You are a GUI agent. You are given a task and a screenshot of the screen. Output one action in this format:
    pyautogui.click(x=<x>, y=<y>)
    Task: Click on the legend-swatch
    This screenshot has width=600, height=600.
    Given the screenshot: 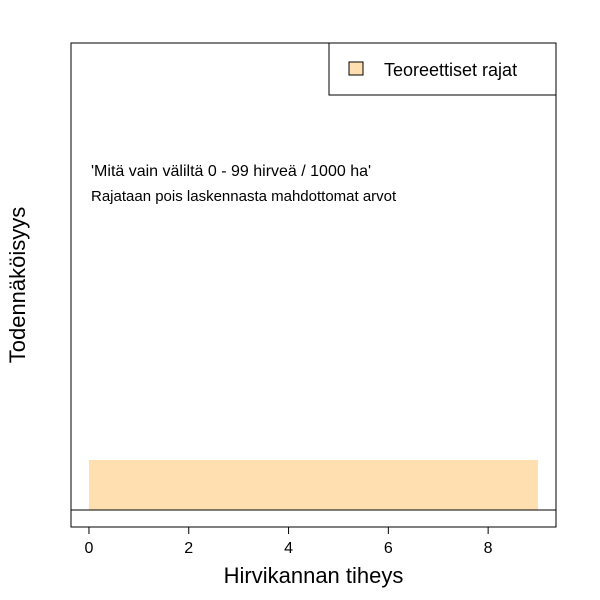 What is the action you would take?
    pyautogui.click(x=356, y=68)
    